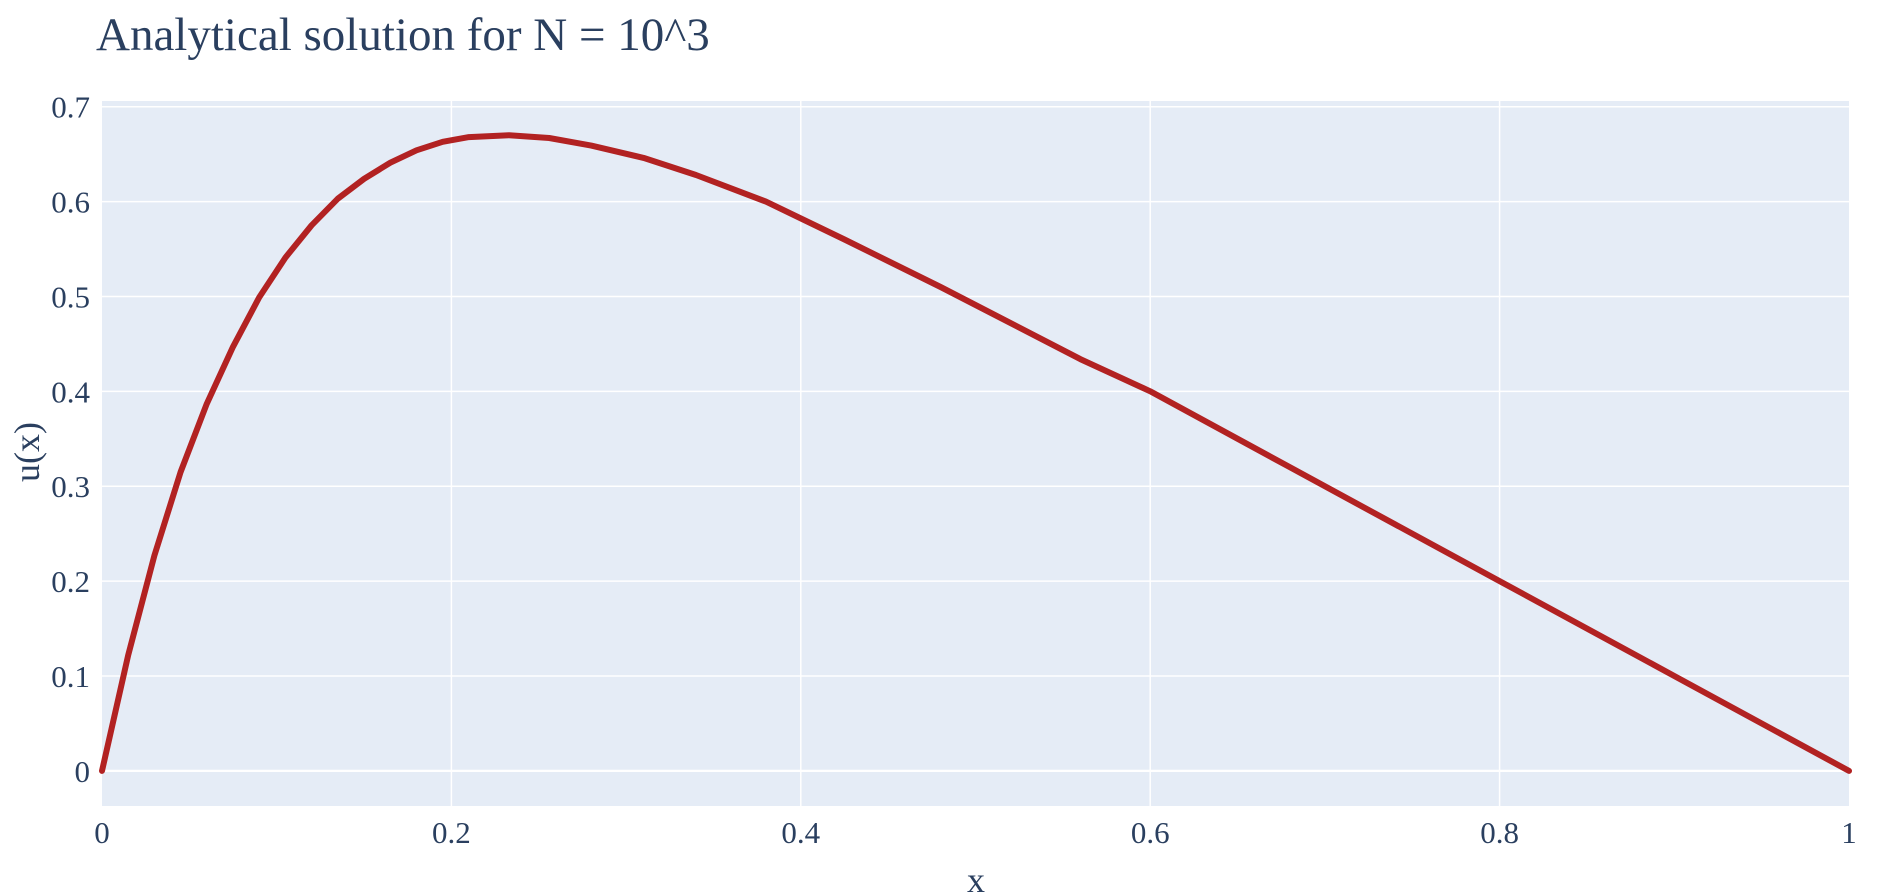 The image size is (1904, 896). I want to click on x-tick-label: 0.6, so click(1150, 832).